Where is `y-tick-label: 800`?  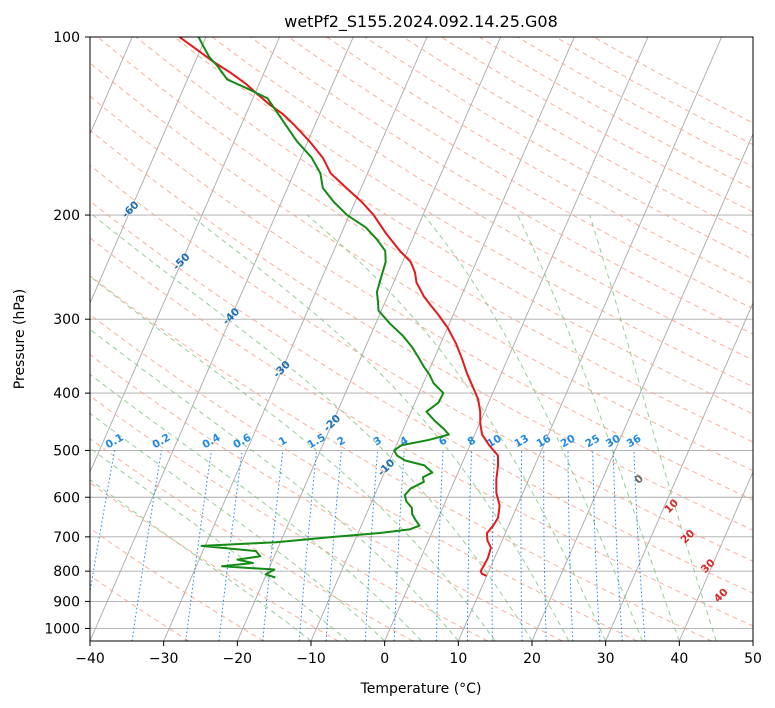 y-tick-label: 800 is located at coordinates (66, 572).